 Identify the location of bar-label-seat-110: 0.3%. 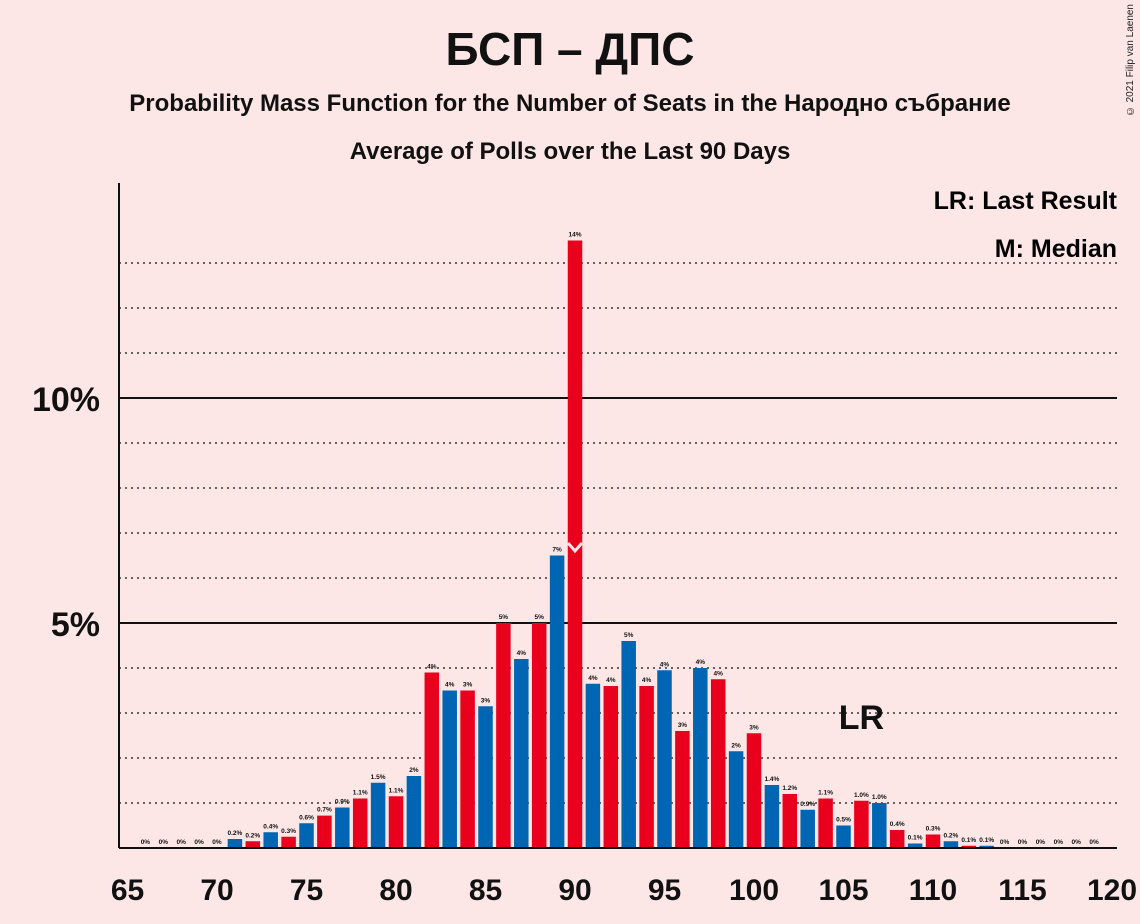
(933, 829).